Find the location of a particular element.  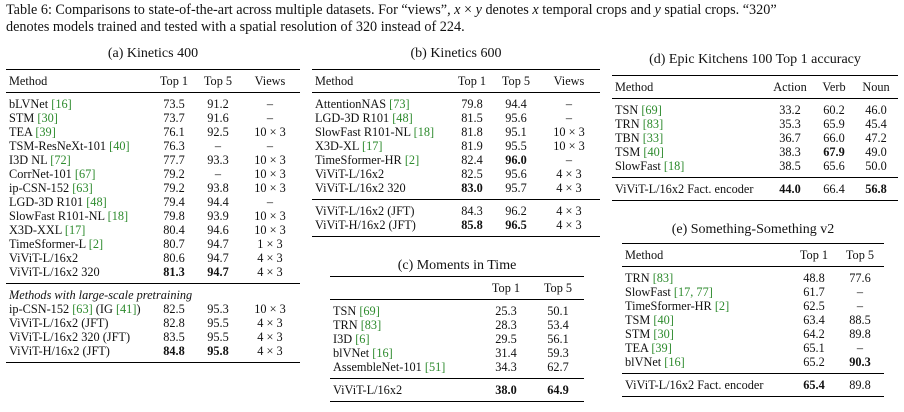

citation: [18] is located at coordinates (674, 166).